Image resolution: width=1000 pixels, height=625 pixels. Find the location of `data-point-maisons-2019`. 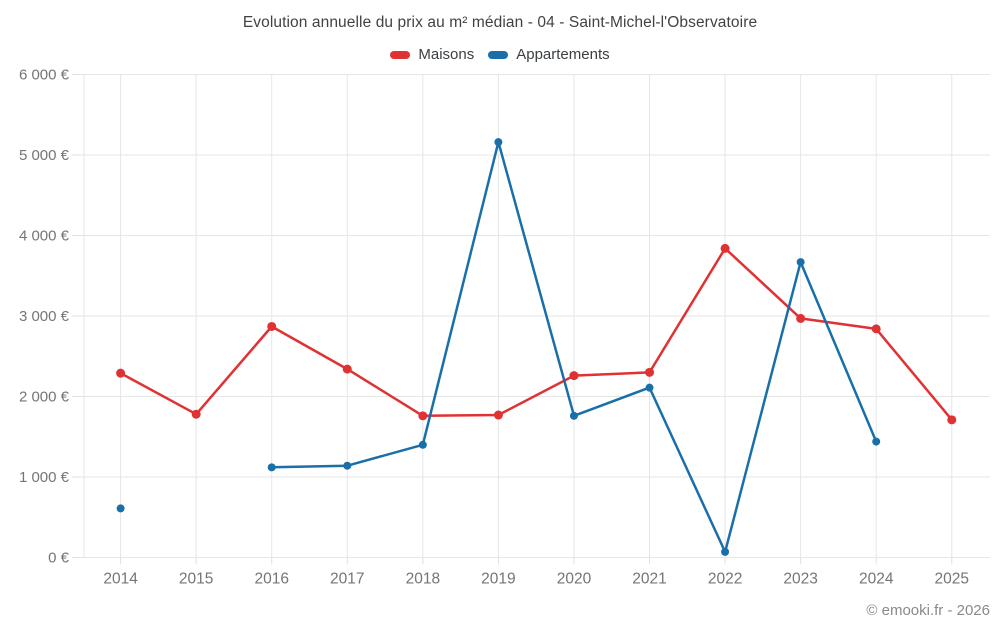

data-point-maisons-2019 is located at coordinates (498, 415).